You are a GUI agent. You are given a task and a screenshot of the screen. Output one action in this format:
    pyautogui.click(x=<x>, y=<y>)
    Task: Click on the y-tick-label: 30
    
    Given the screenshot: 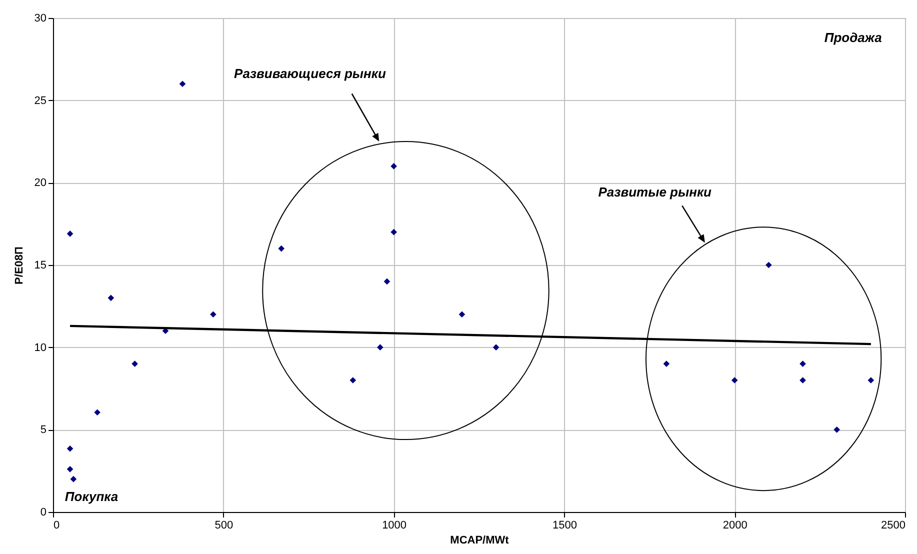 What is the action you would take?
    pyautogui.click(x=40, y=18)
    